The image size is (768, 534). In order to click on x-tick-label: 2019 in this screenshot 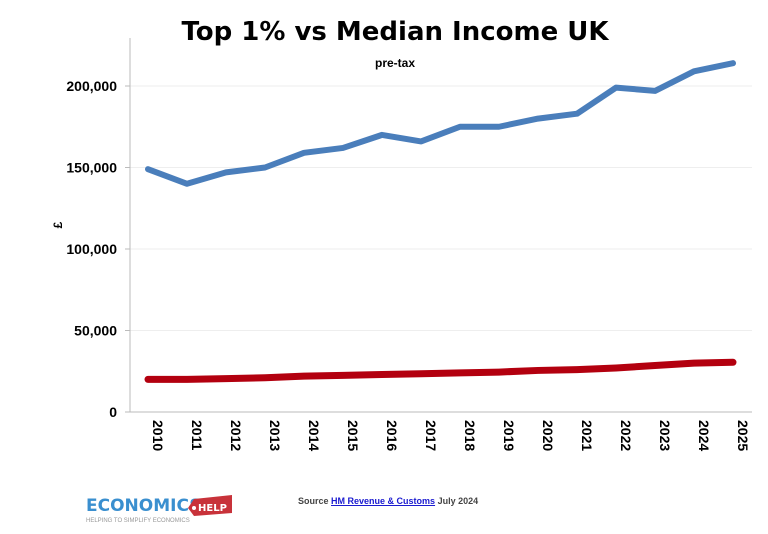, I will do `click(509, 435)`.